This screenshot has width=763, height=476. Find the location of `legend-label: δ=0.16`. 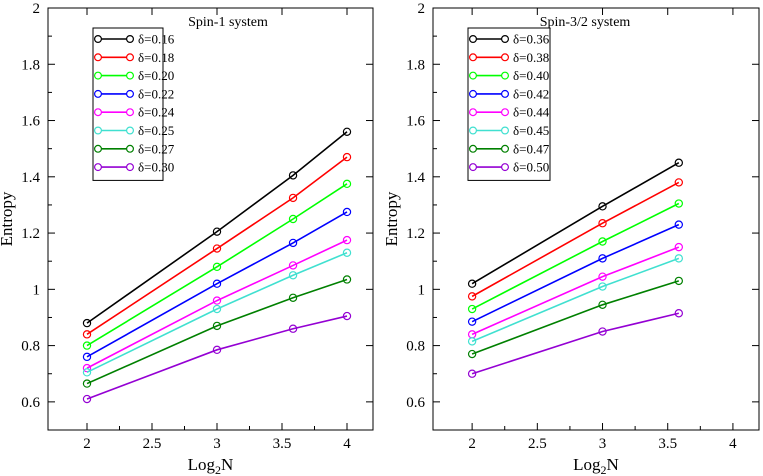

legend-label: δ=0.16 is located at coordinates (156, 39).